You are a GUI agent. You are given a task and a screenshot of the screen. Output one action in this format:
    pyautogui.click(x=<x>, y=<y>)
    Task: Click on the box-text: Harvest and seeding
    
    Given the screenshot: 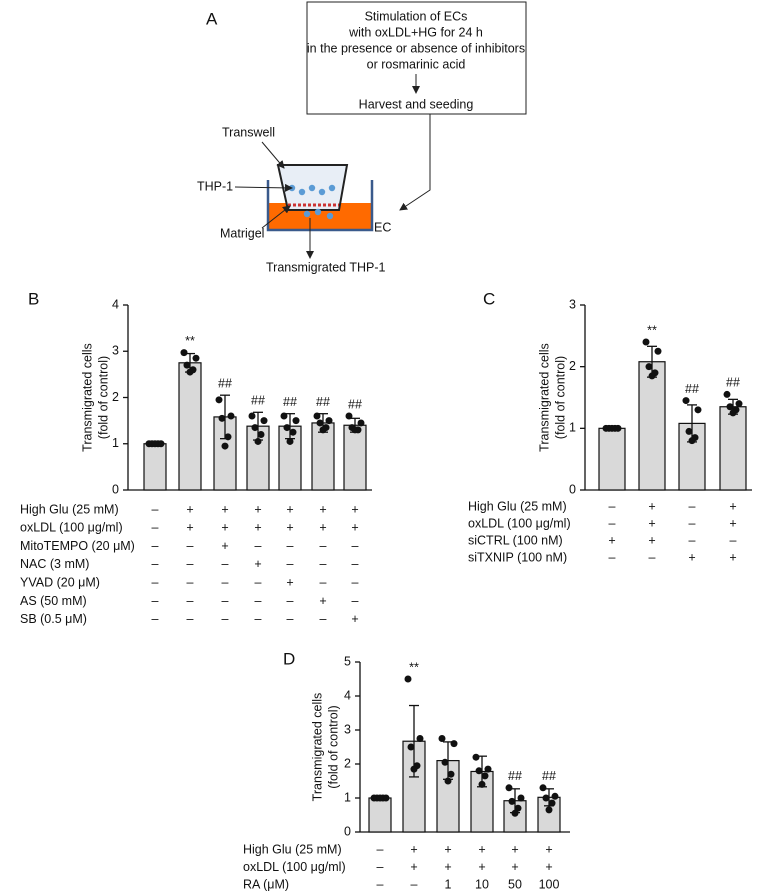 What is the action you would take?
    pyautogui.click(x=416, y=104)
    